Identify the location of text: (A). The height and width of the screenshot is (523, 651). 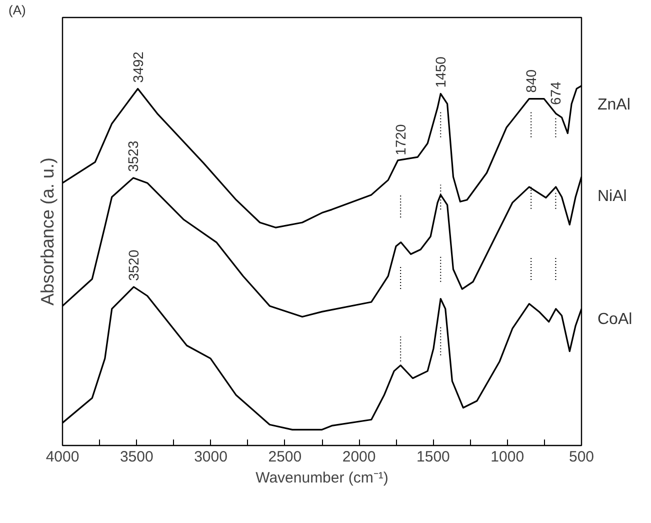
(17, 10).